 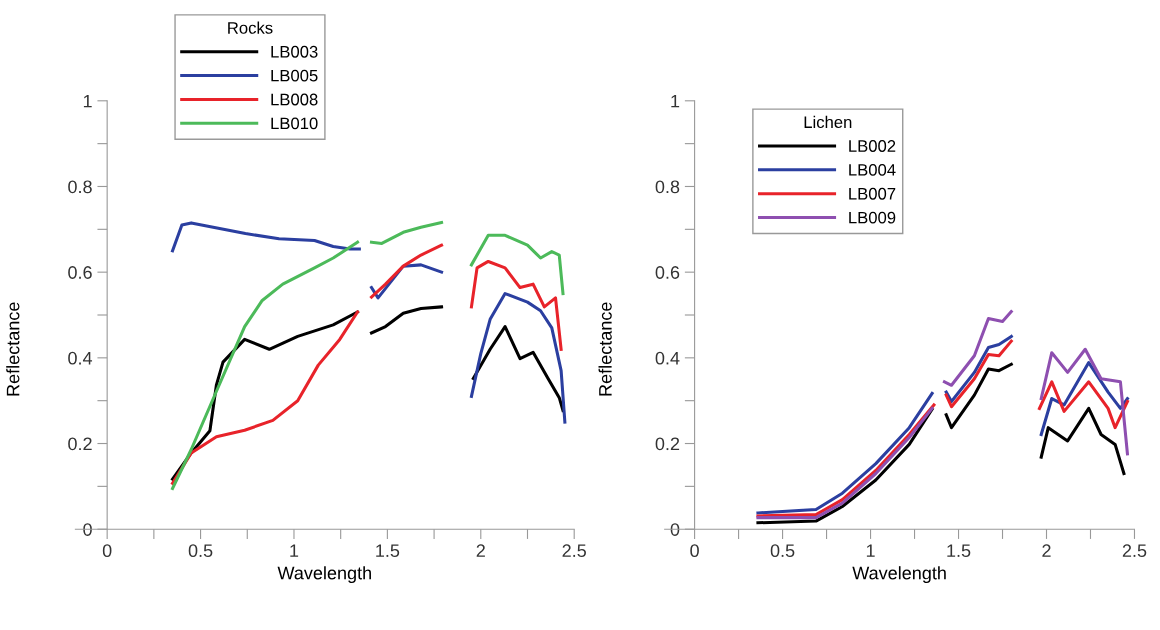 What do you see at coordinates (250, 27) in the screenshot?
I see `legend-title: Rocks` at bounding box center [250, 27].